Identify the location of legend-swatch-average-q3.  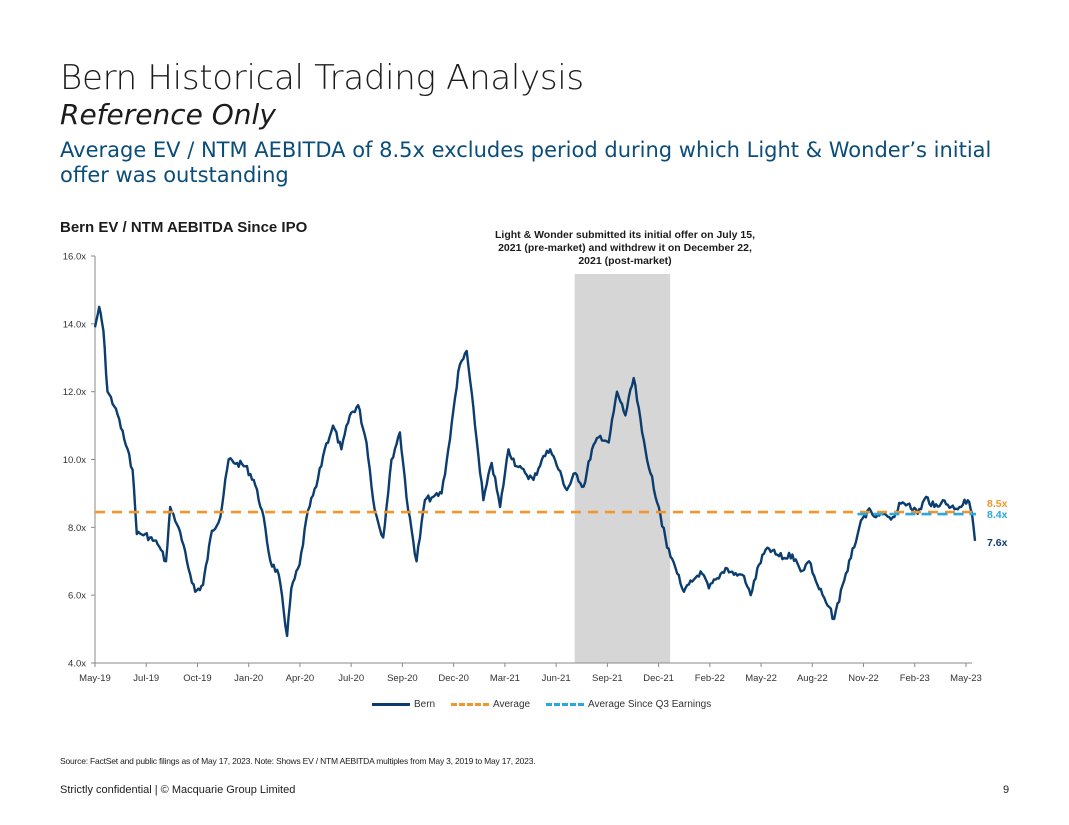
(565, 704).